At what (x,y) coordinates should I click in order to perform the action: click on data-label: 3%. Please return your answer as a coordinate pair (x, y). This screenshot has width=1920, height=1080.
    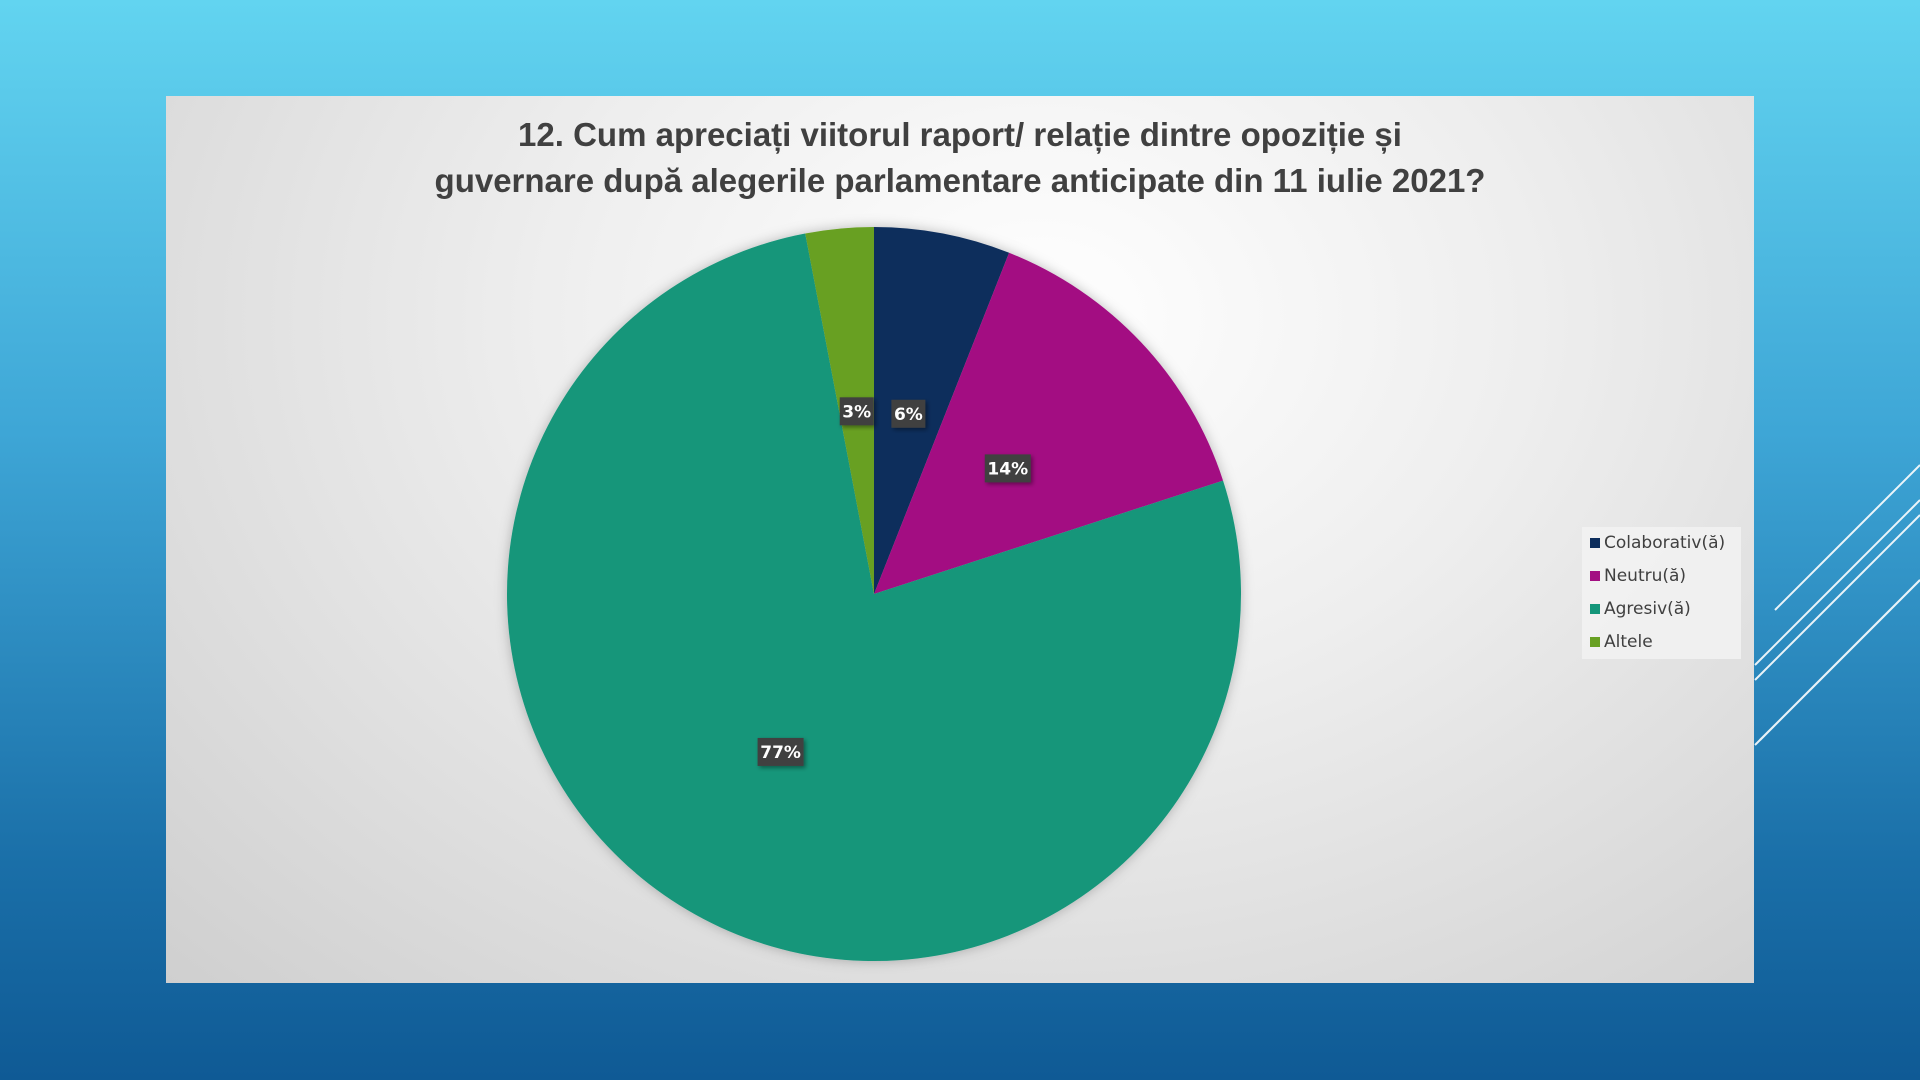
    Looking at the image, I should click on (856, 412).